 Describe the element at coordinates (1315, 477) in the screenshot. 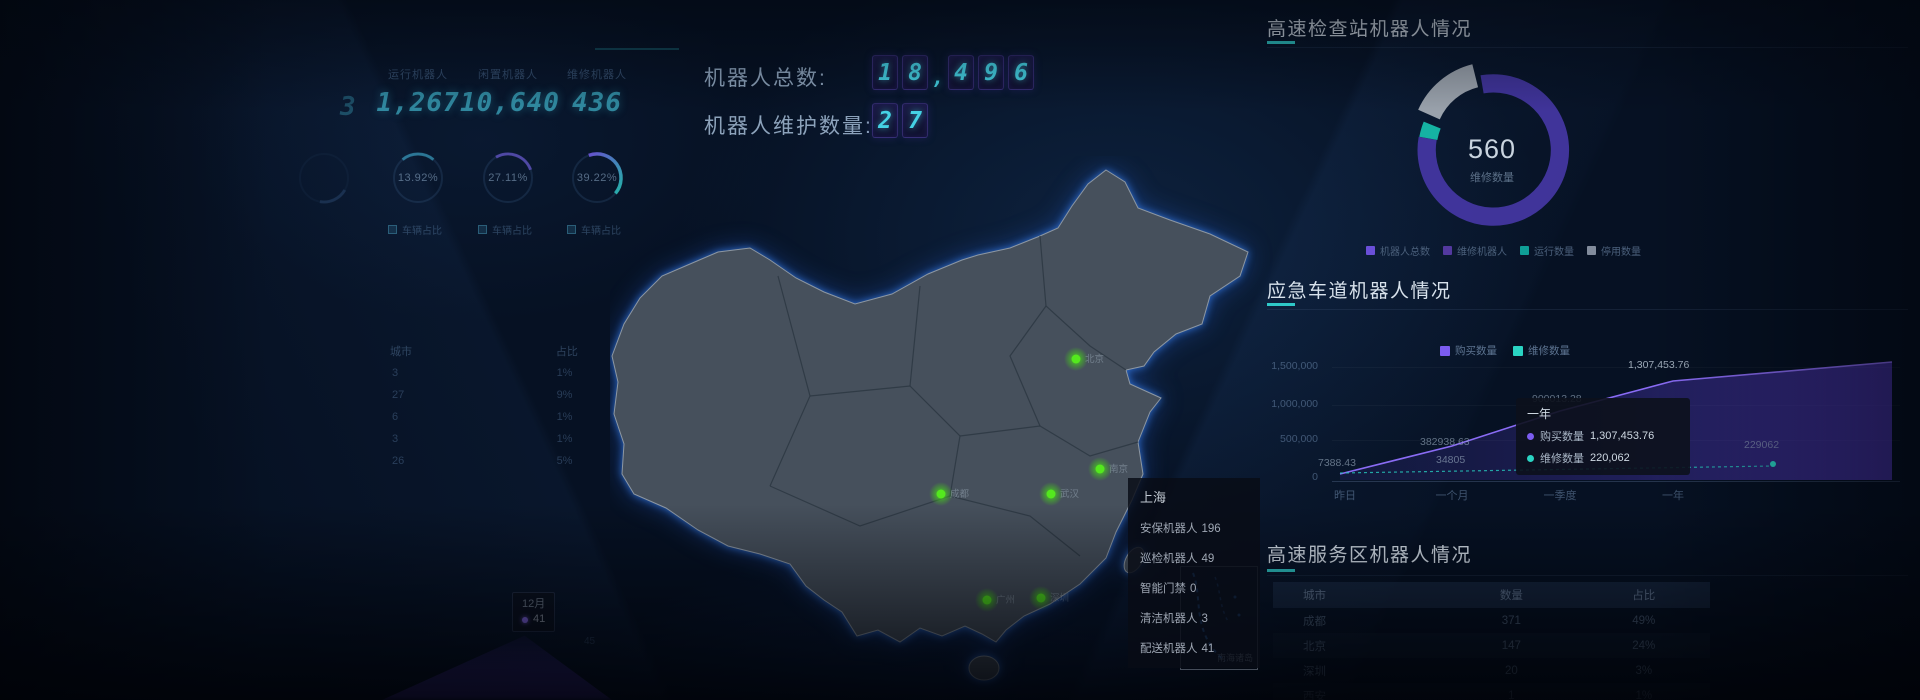

I see `y-axis-tick: 0` at that location.